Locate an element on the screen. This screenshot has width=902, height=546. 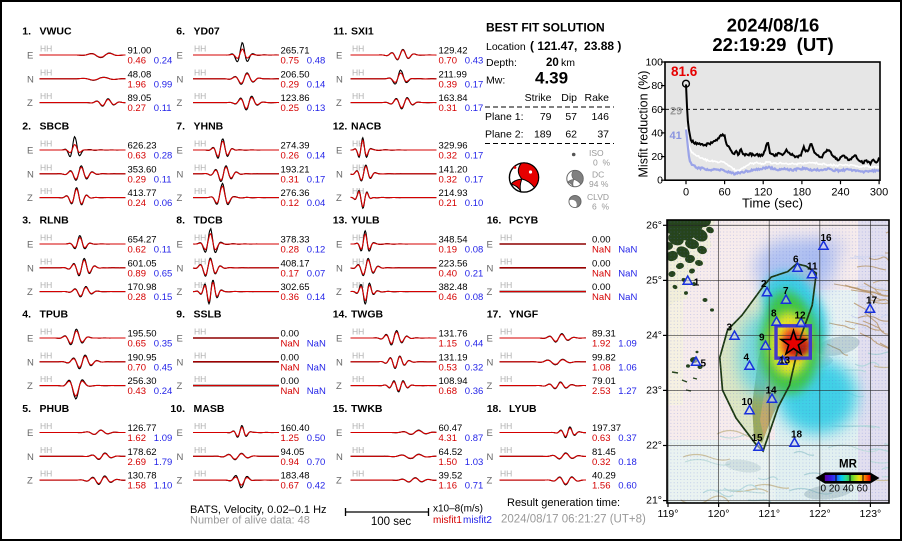
svg-text: Plane 2: is located at coordinates (504, 135).